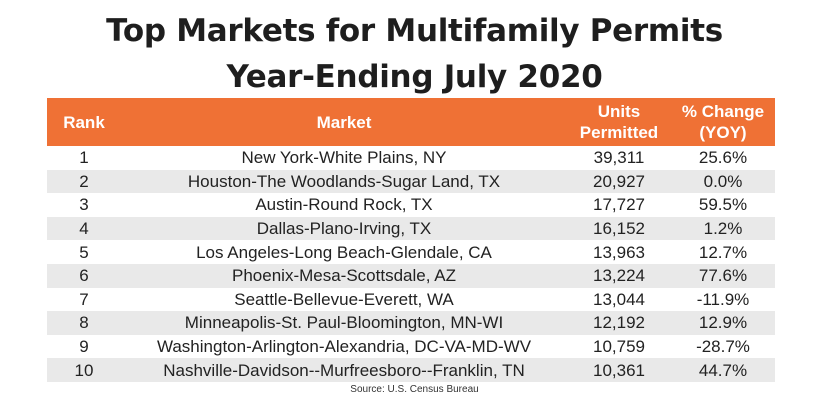  I want to click on change-cell: 12.7%, so click(723, 252).